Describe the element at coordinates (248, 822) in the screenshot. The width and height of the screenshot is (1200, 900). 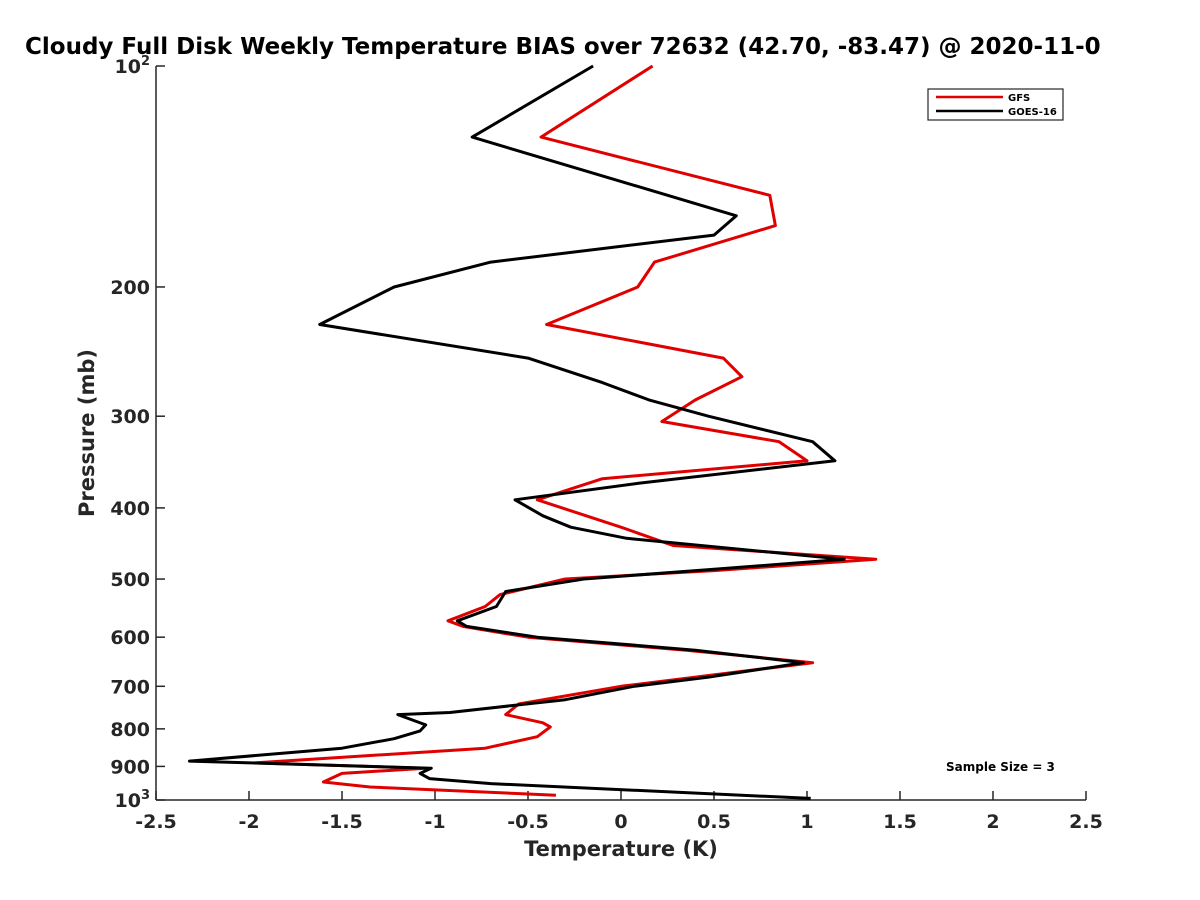
I see `x-tick-label: -2` at that location.